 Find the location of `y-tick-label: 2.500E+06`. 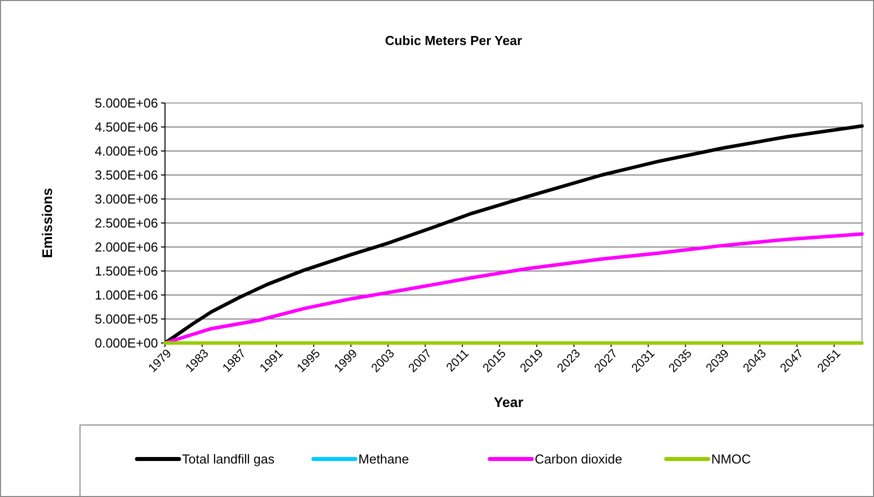

y-tick-label: 2.500E+06 is located at coordinates (126, 223).